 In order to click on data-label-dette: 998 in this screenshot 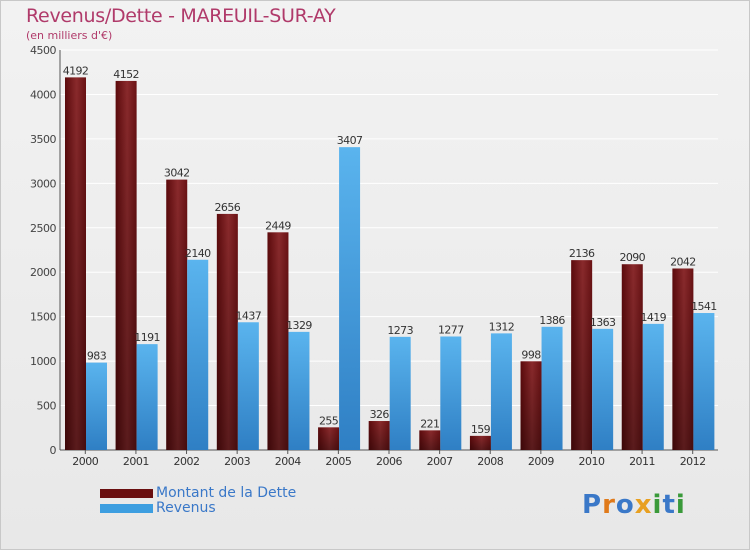, I will do `click(531, 354)`.